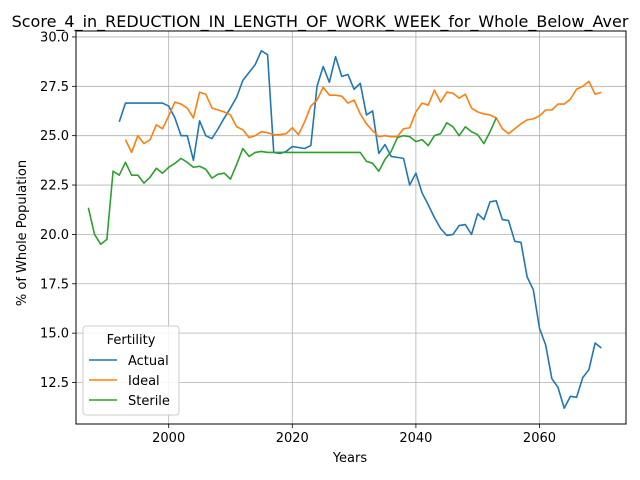  Describe the element at coordinates (149, 401) in the screenshot. I see `legend-label-sterile: Sterile` at that location.